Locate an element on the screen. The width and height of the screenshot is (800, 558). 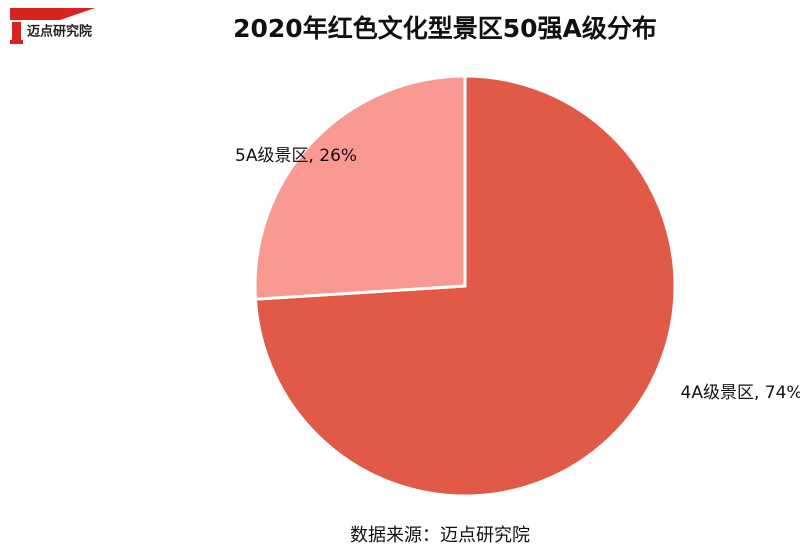
logo-tower is located at coordinates (16, 32).